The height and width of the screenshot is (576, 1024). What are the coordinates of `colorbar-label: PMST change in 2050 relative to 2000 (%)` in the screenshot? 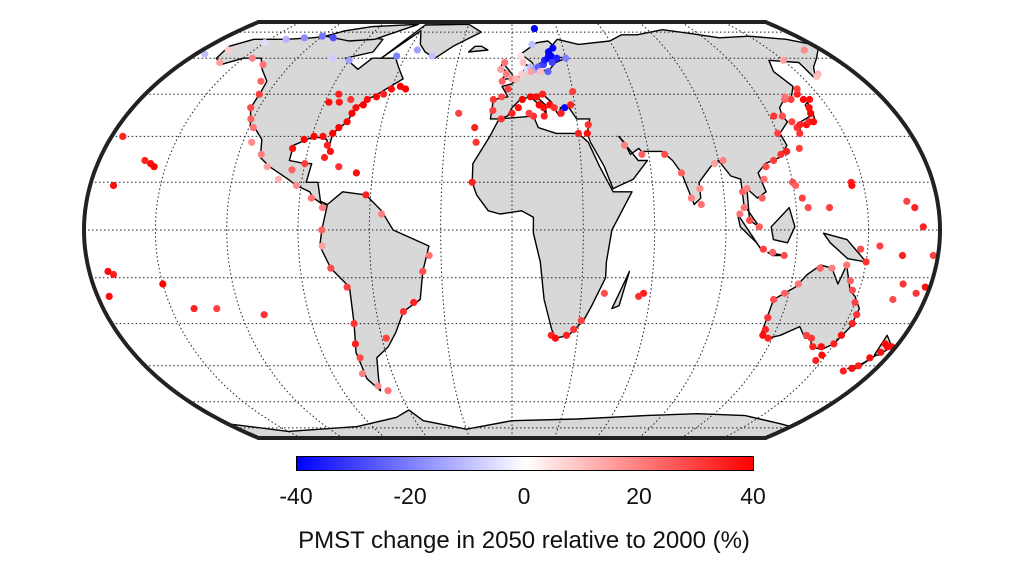 It's located at (524, 540).